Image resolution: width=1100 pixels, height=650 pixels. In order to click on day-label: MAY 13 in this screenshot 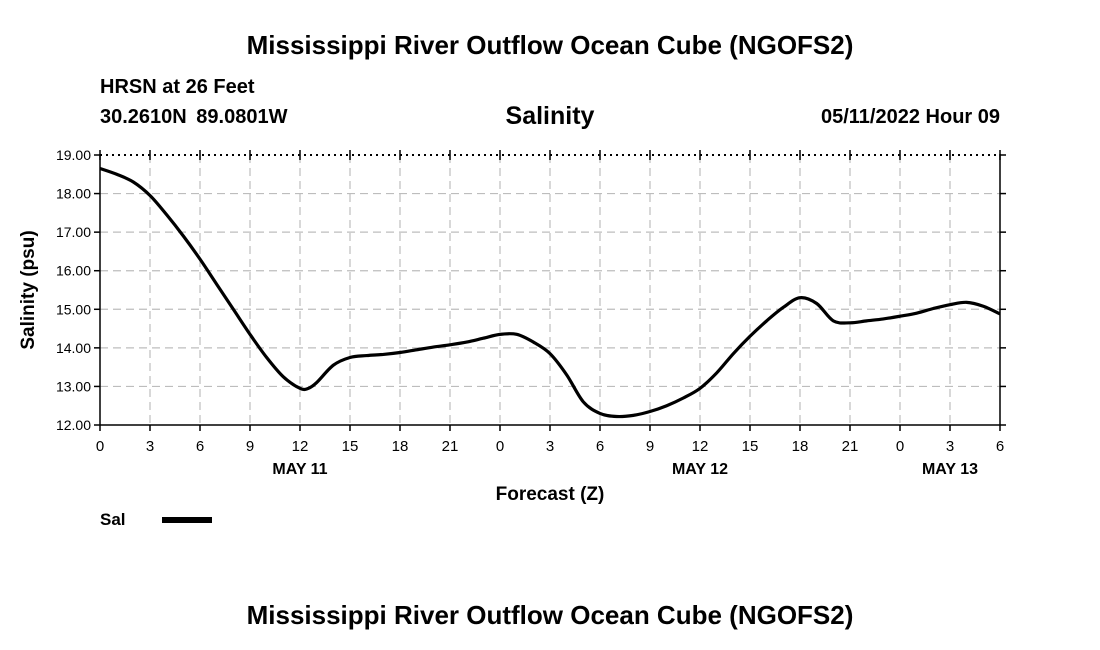, I will do `click(950, 469)`.